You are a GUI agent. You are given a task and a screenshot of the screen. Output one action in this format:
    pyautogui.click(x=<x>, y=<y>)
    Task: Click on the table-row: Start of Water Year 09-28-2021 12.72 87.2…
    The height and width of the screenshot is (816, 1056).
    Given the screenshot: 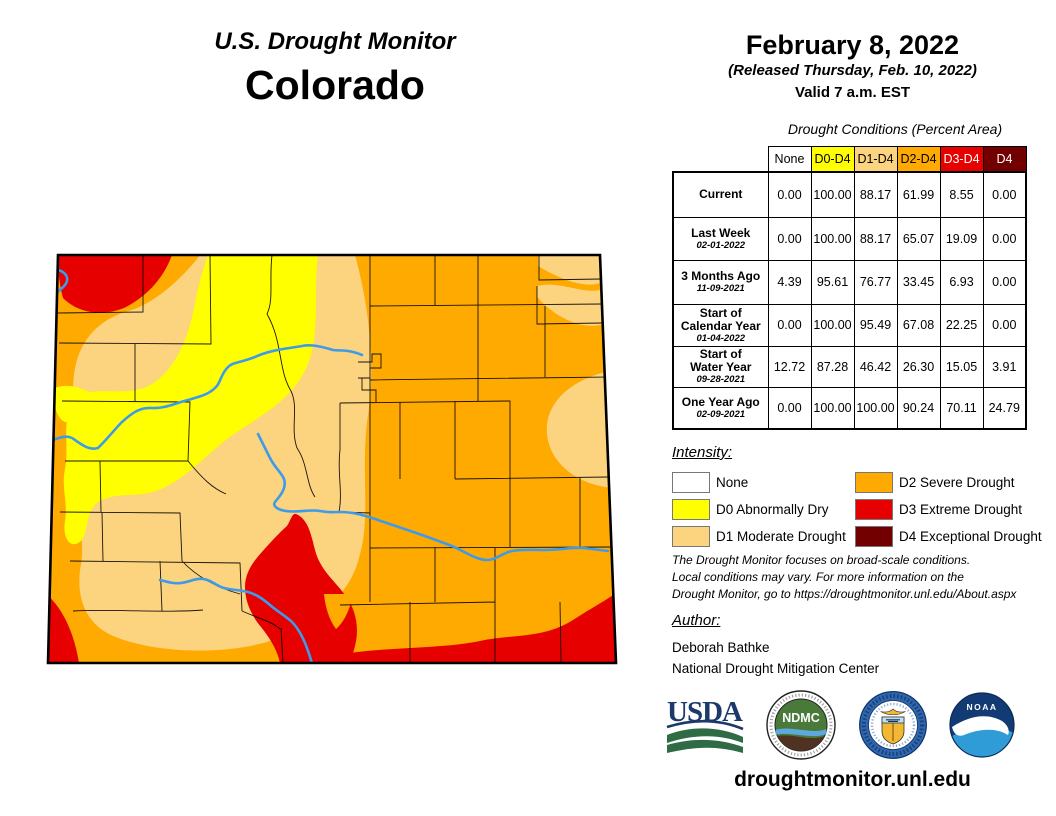 What is the action you would take?
    pyautogui.click(x=849, y=366)
    